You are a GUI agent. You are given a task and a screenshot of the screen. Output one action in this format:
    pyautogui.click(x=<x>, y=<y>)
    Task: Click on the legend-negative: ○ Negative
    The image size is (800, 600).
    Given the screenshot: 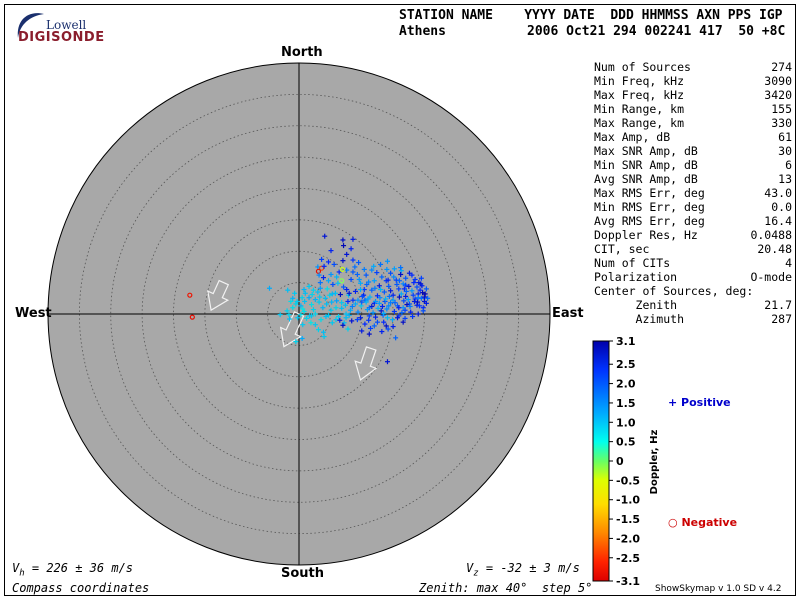 What is the action you would take?
    pyautogui.click(x=702, y=522)
    